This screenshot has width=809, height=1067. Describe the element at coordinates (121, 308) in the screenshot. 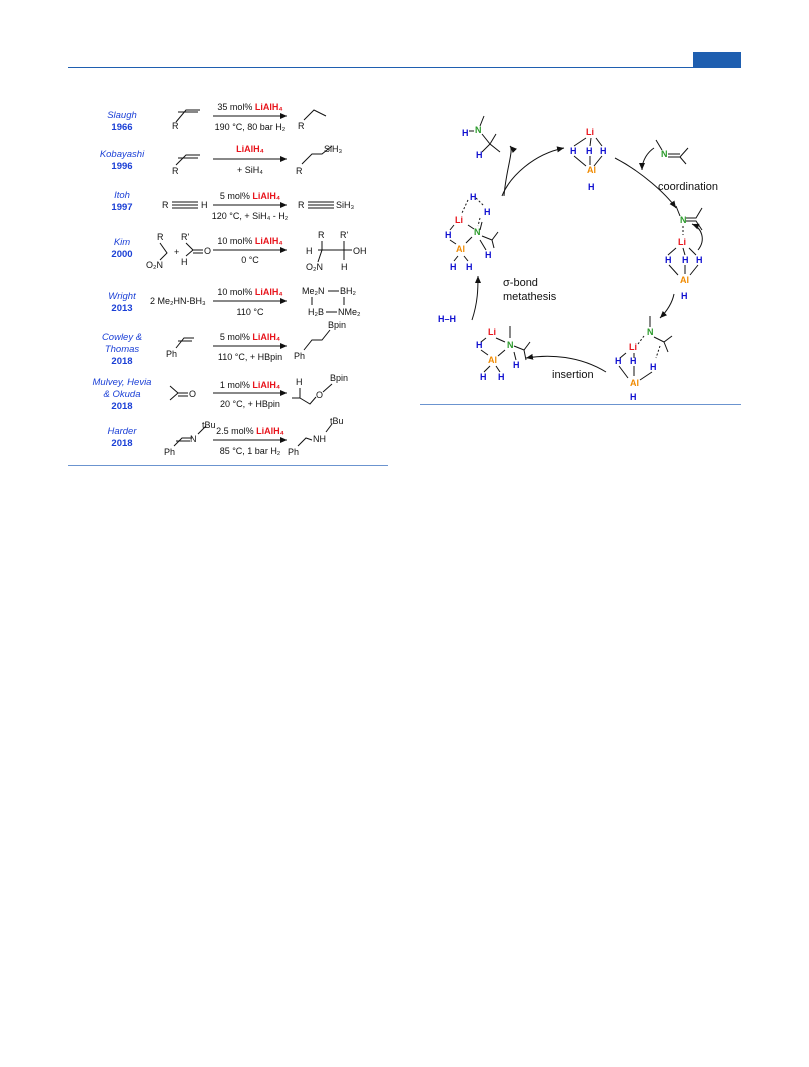

I see `svg-text: 2013` at that location.